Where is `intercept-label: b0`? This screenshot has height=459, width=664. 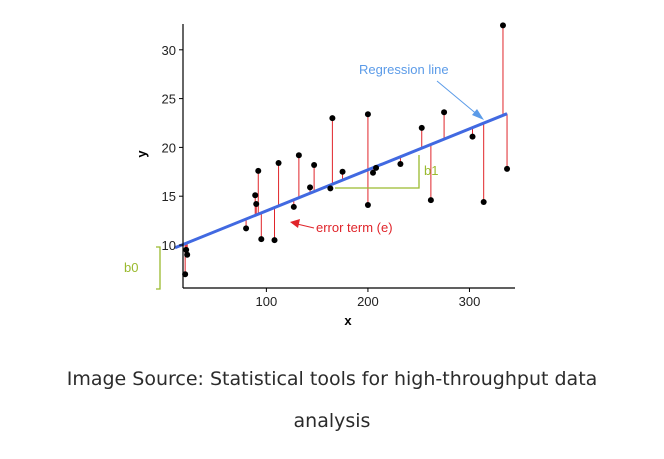 intercept-label: b0 is located at coordinates (131, 267).